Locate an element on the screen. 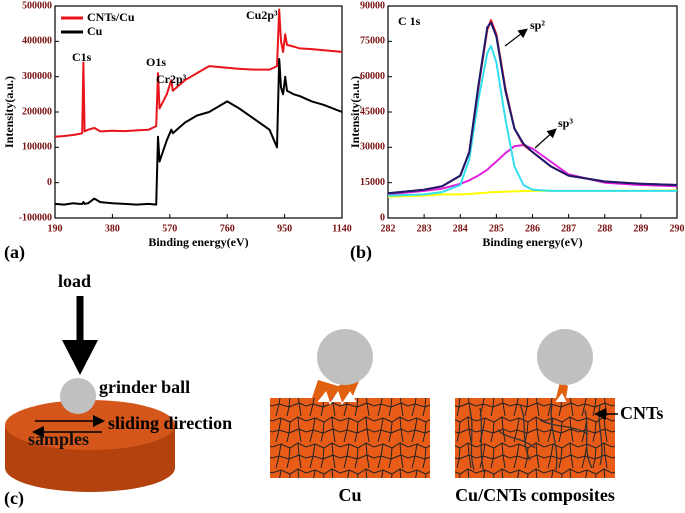 This screenshot has width=685, height=513. x-tick-label: 760 is located at coordinates (227, 228).